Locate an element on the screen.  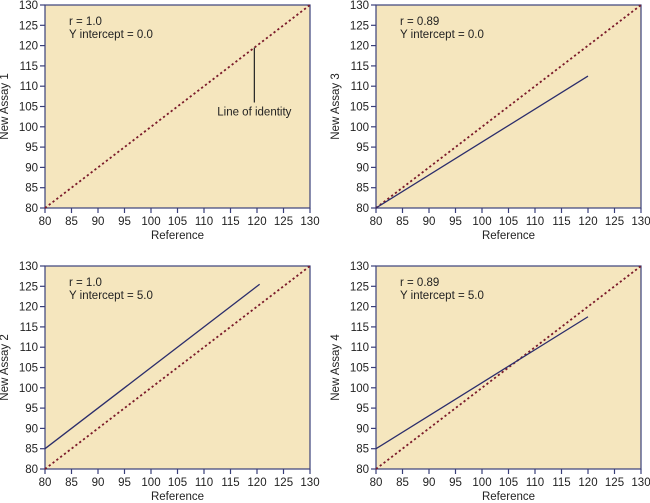
y-axis-label: New Assay 3 is located at coordinates (336, 106).